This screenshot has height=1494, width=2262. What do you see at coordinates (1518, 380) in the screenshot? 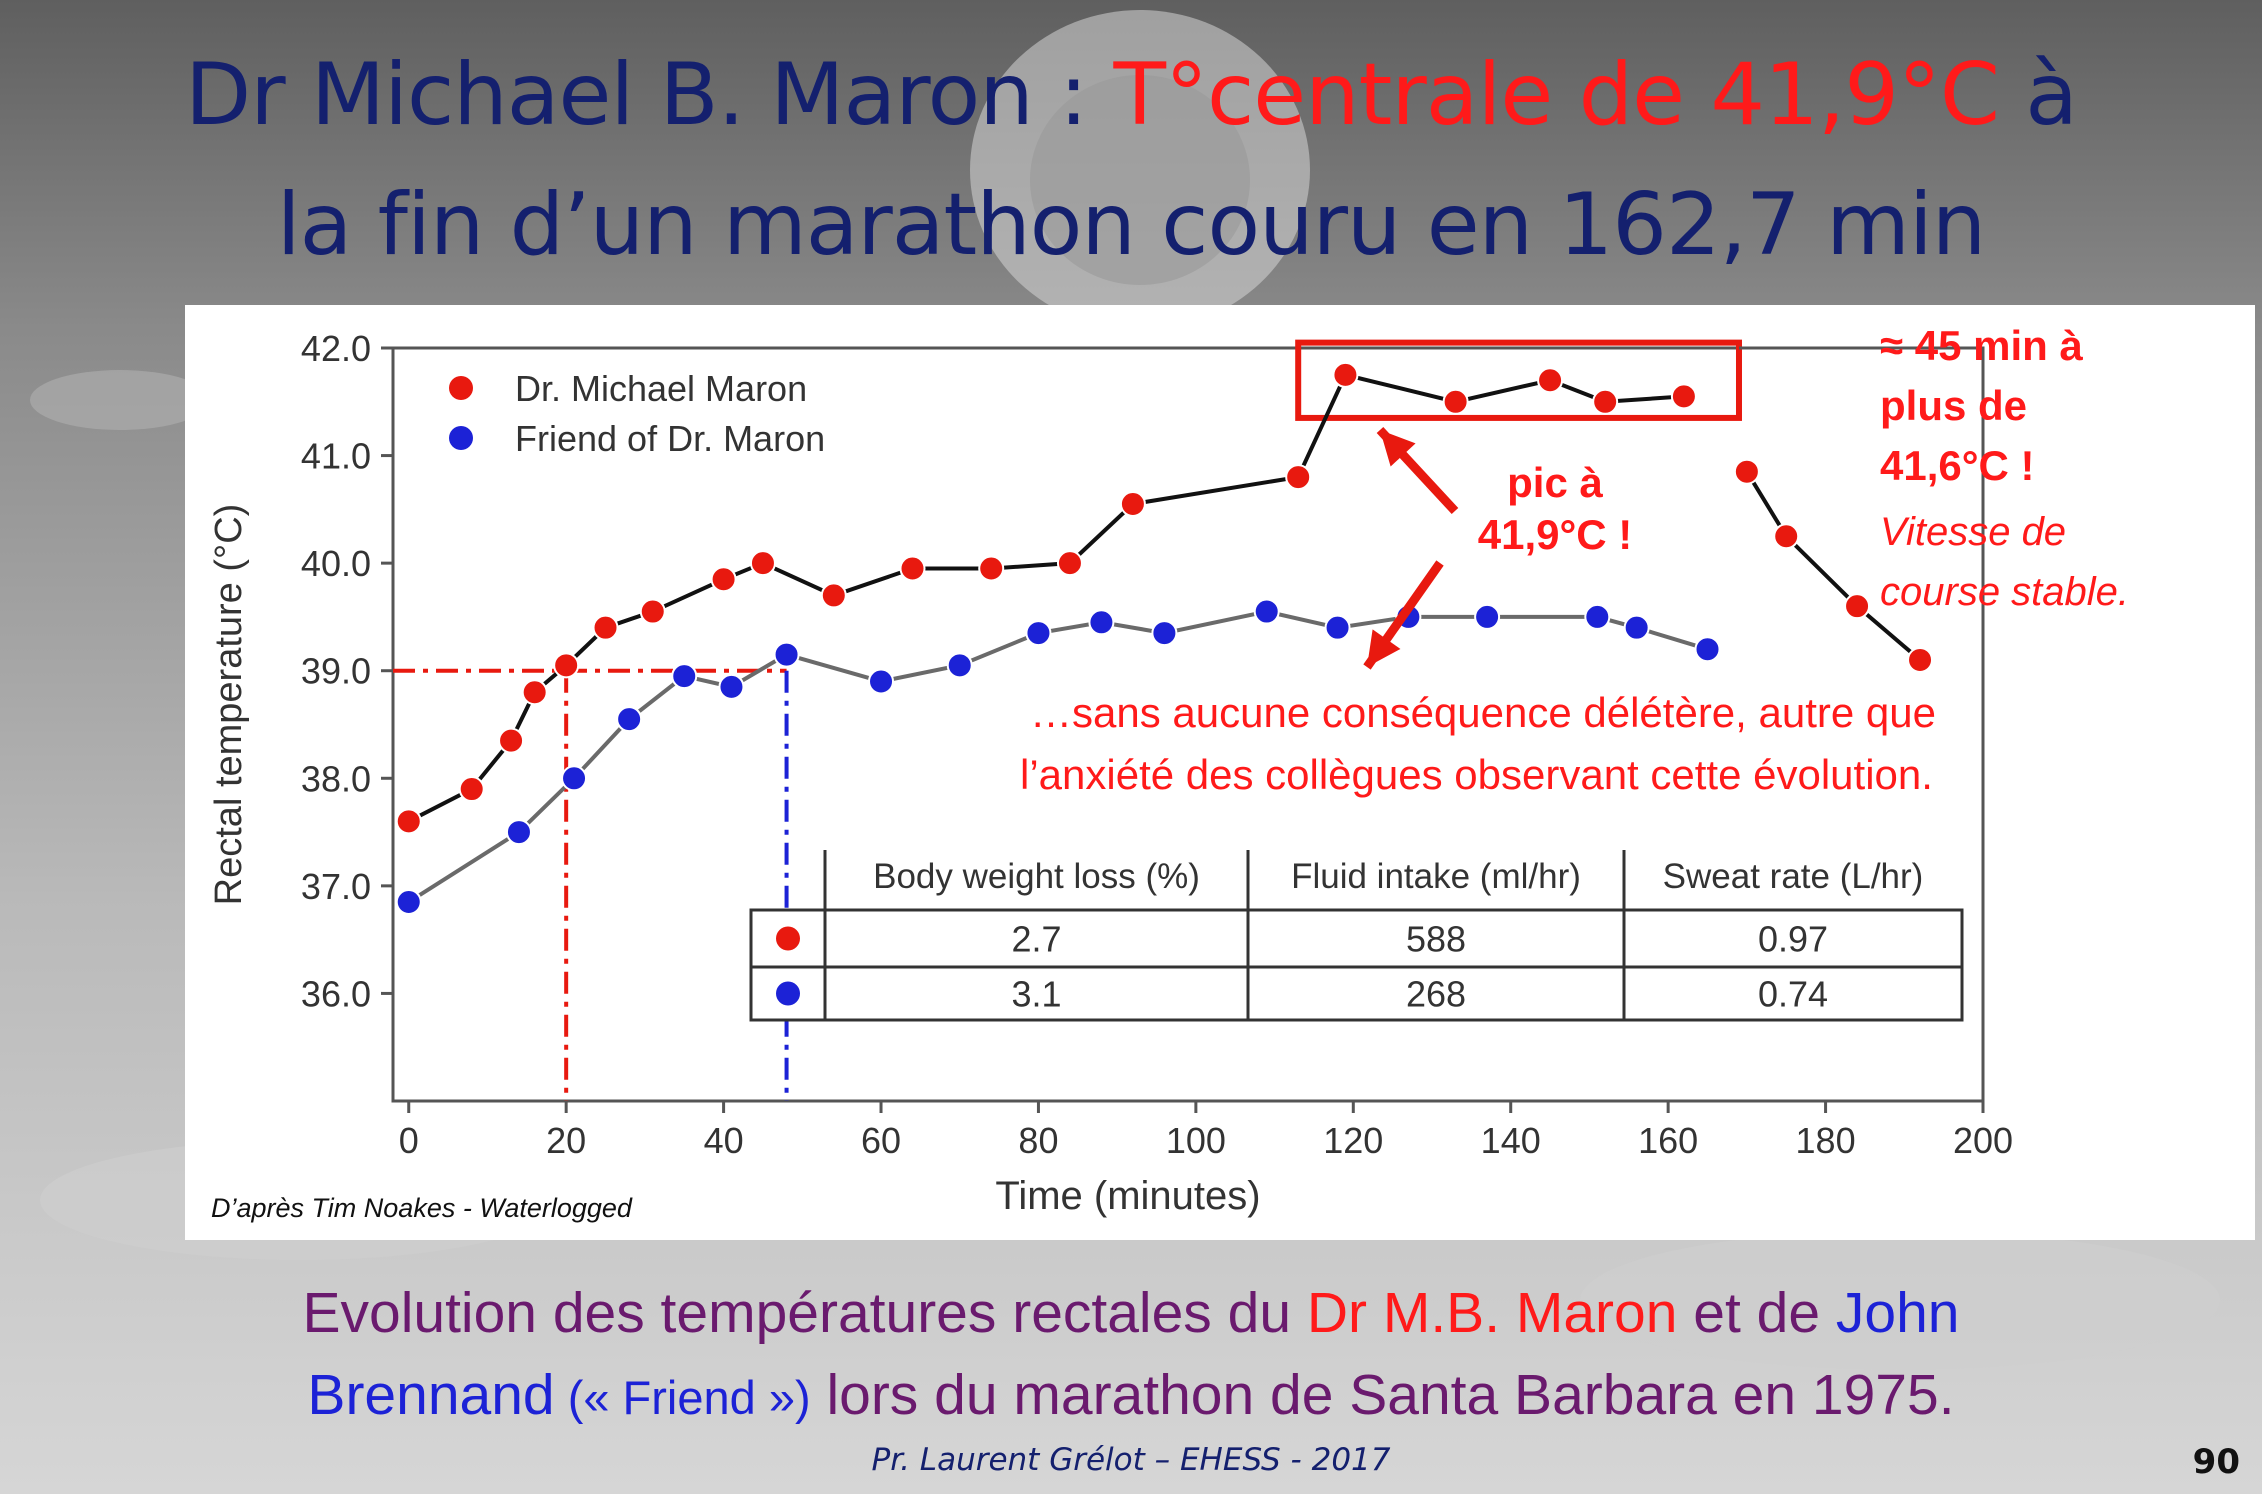
I see `plateau-highlight-box` at bounding box center [1518, 380].